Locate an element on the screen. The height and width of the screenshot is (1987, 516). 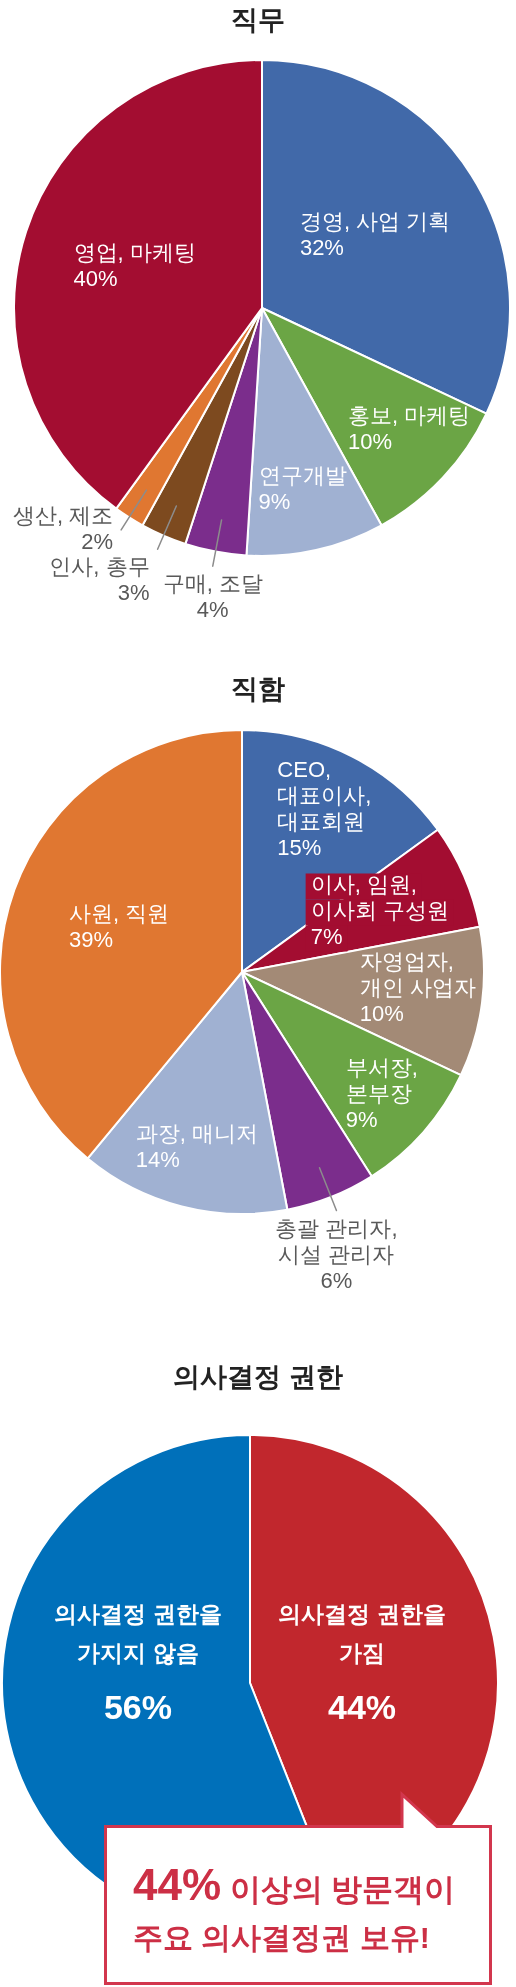
data-label: 39% is located at coordinates (90, 939).